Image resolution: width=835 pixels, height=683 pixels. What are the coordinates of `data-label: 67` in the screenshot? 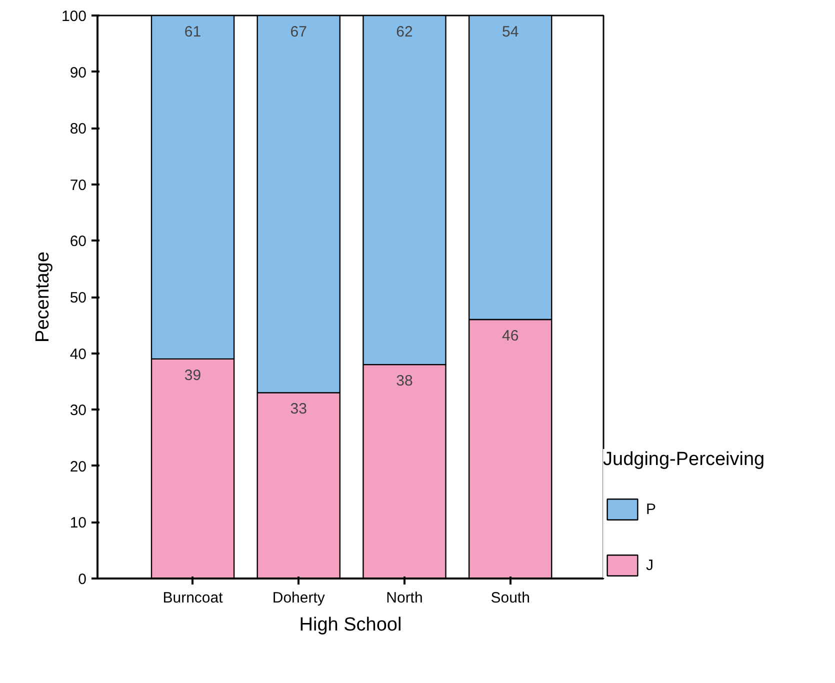 It's located at (298, 32).